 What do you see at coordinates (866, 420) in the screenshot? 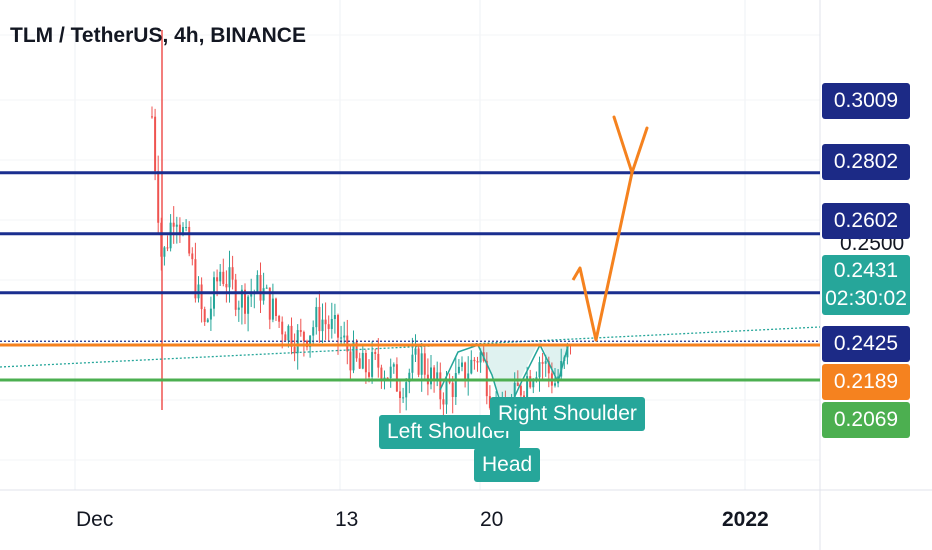
I see `level-tag-0.2069: 0.2069` at bounding box center [866, 420].